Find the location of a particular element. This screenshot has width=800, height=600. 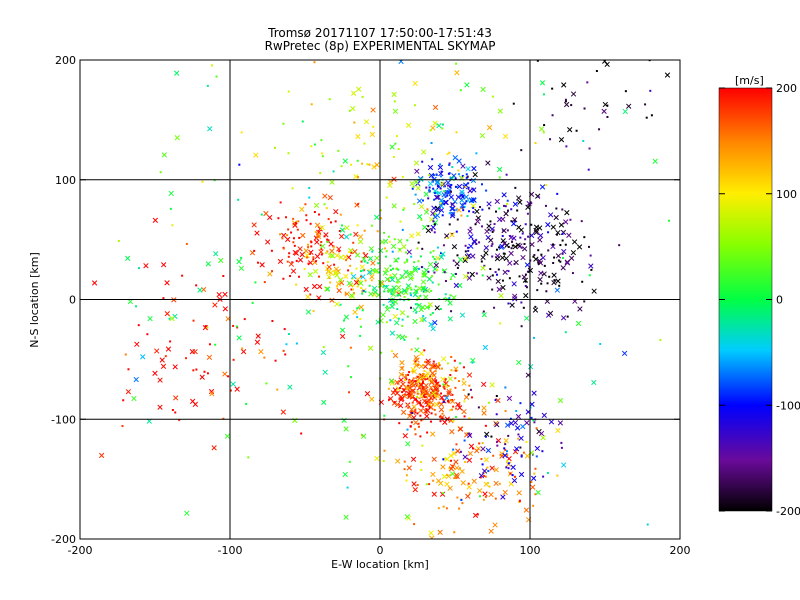

x-tick-label: -200 is located at coordinates (80, 550).